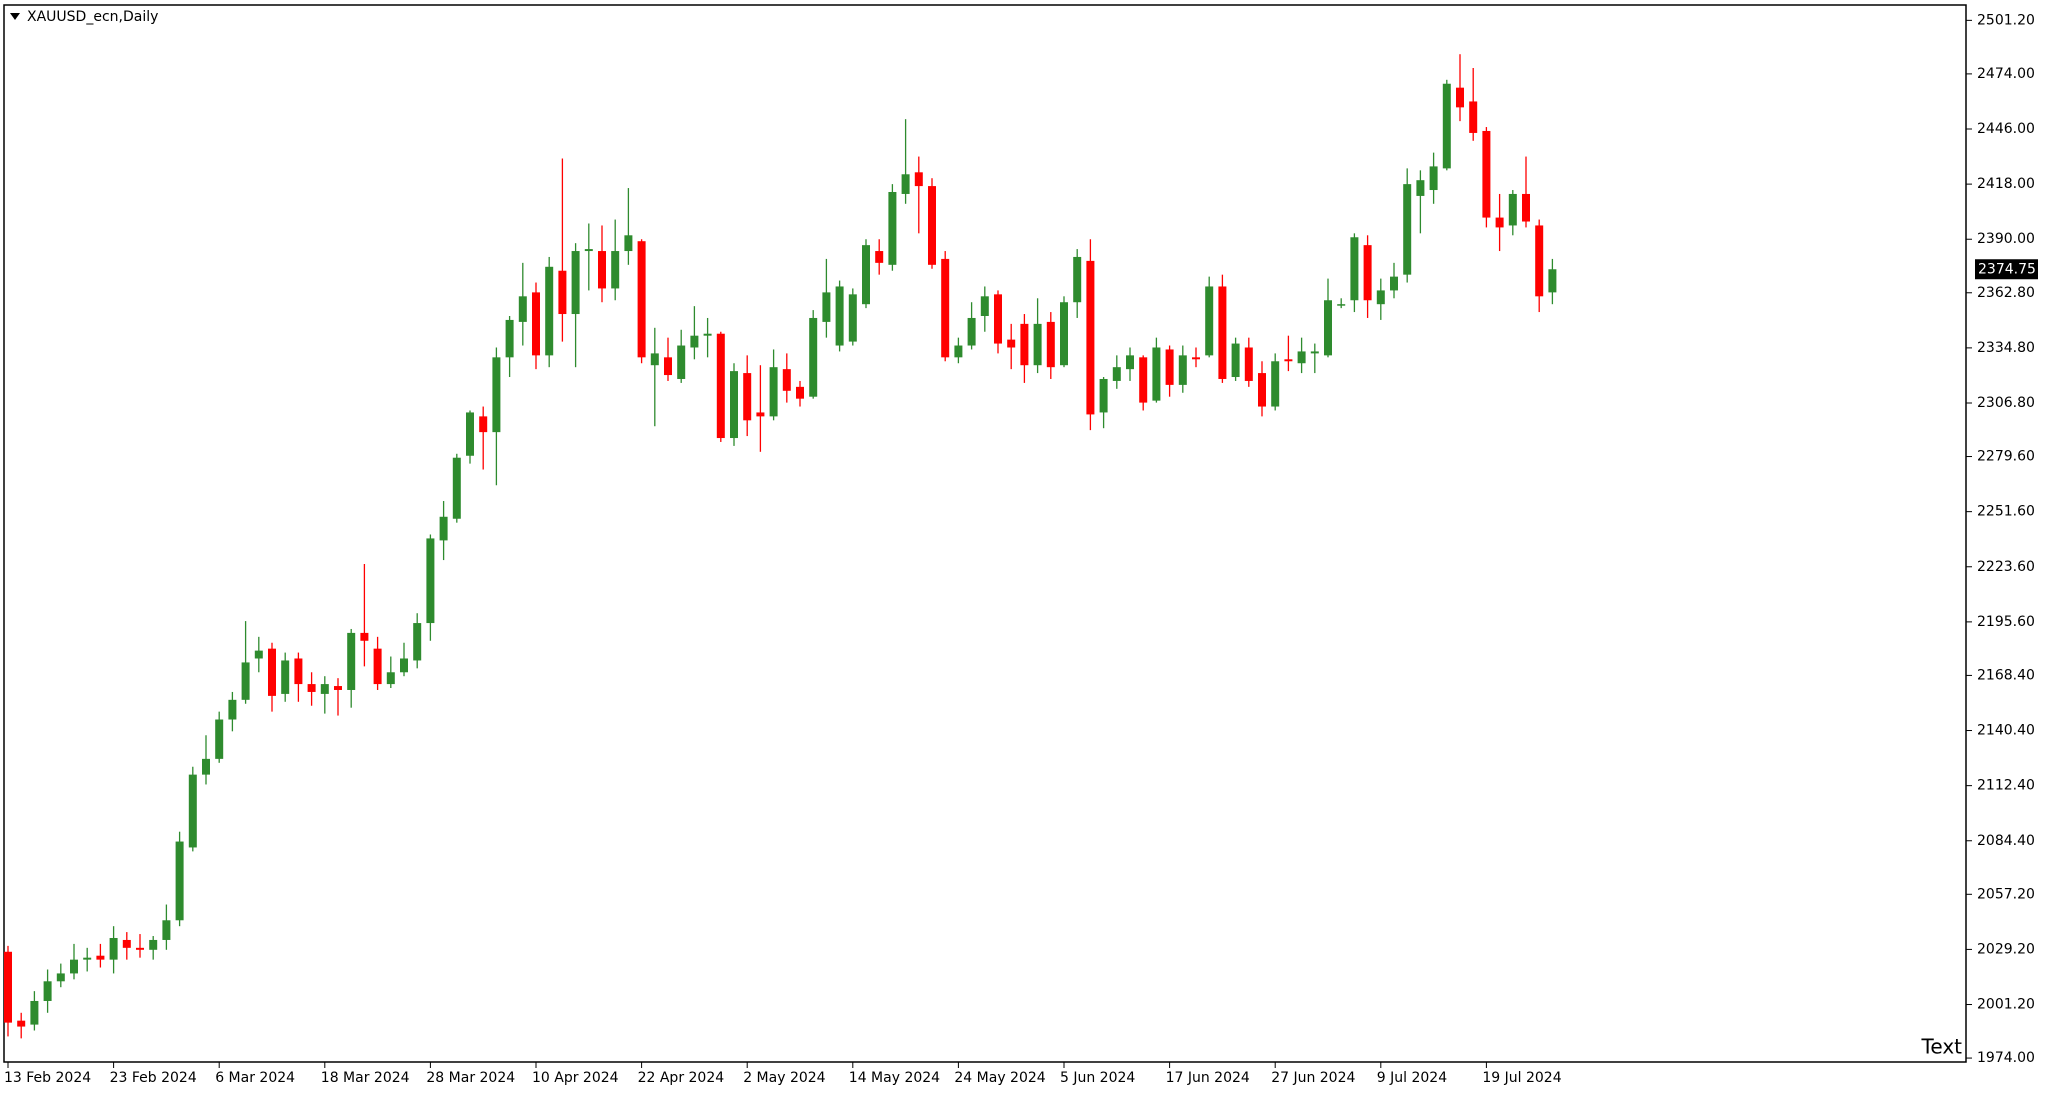 Image resolution: width=2048 pixels, height=1099 pixels. I want to click on x-tick-label: 5 Jun 2024, so click(1097, 1078).